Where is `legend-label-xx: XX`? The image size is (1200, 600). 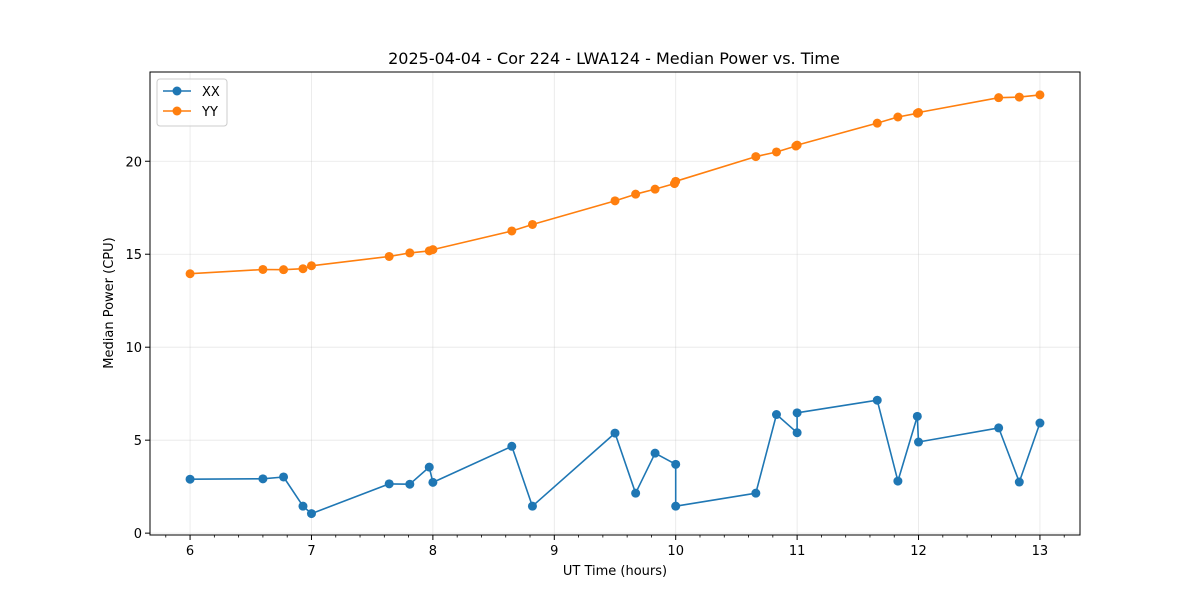
legend-label-xx: XX is located at coordinates (211, 92).